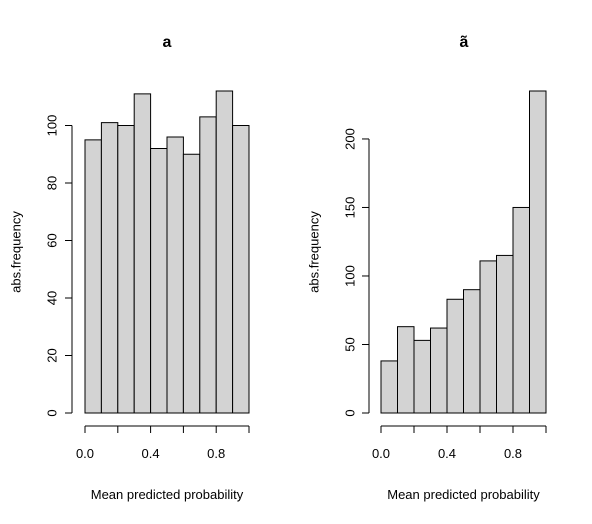 The height and width of the screenshot is (524, 592). What do you see at coordinates (349, 344) in the screenshot?
I see `y-tick-label: 50` at bounding box center [349, 344].